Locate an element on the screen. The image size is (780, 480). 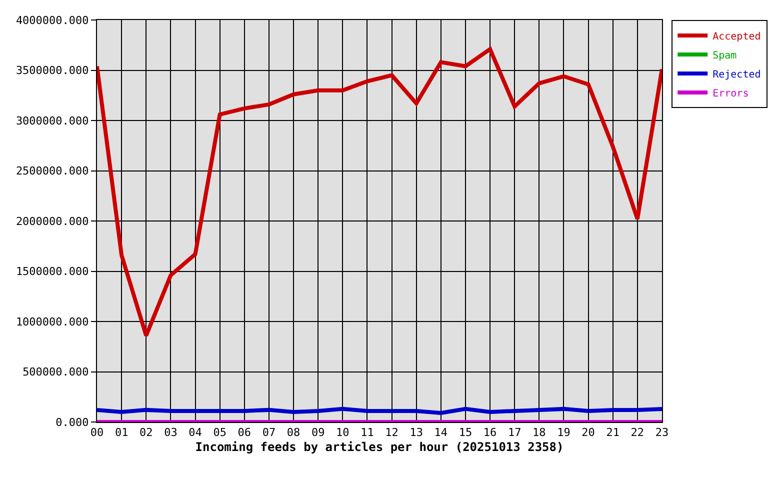
x-tick-label: 01 is located at coordinates (121, 433).